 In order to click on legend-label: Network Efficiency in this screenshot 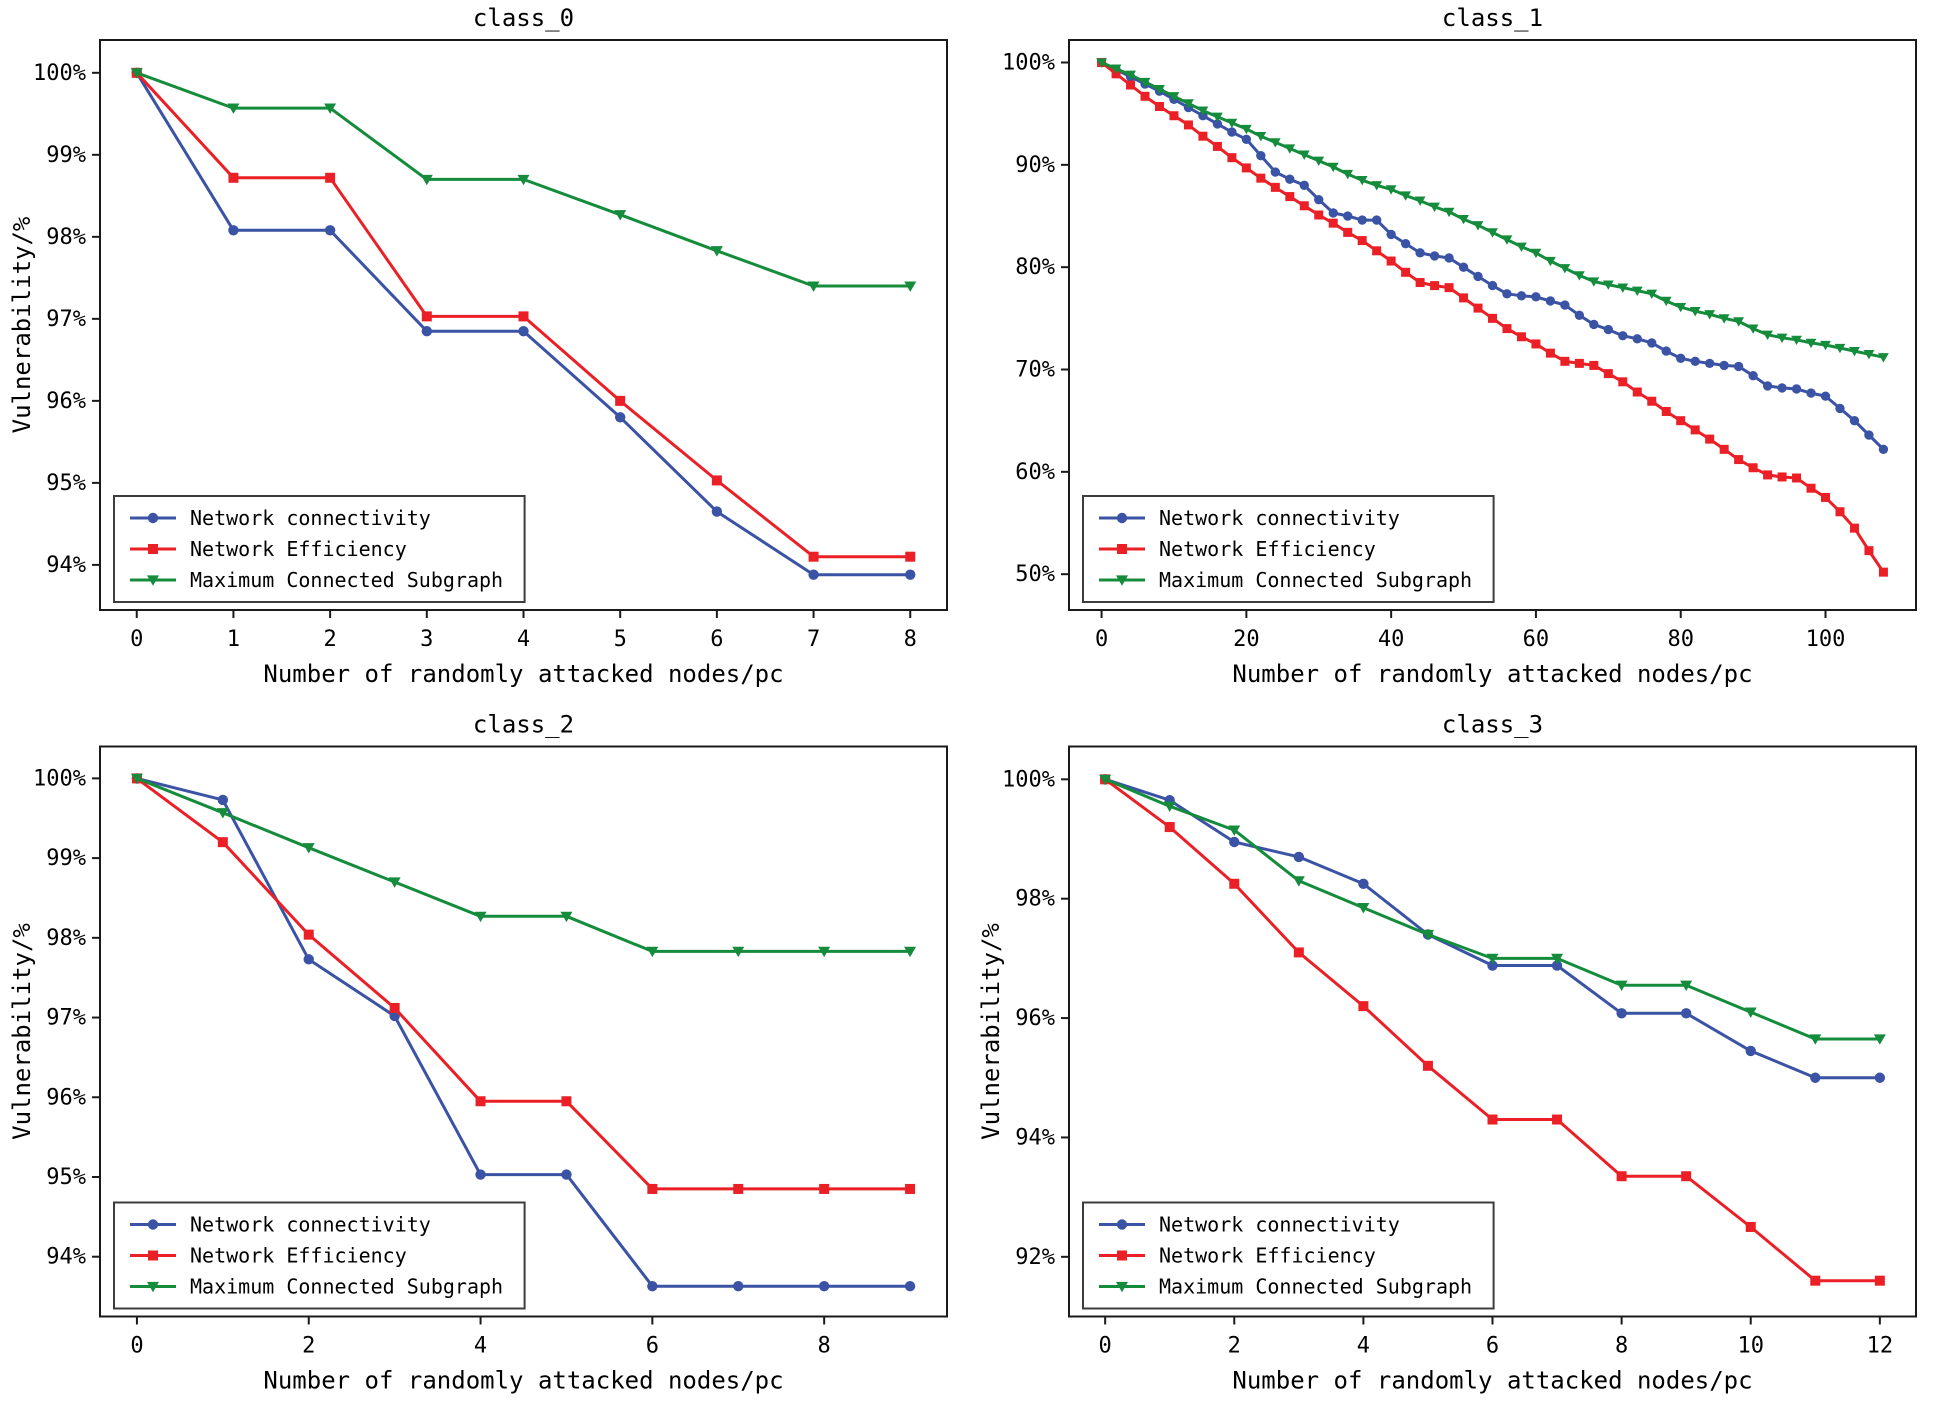, I will do `click(298, 549)`.